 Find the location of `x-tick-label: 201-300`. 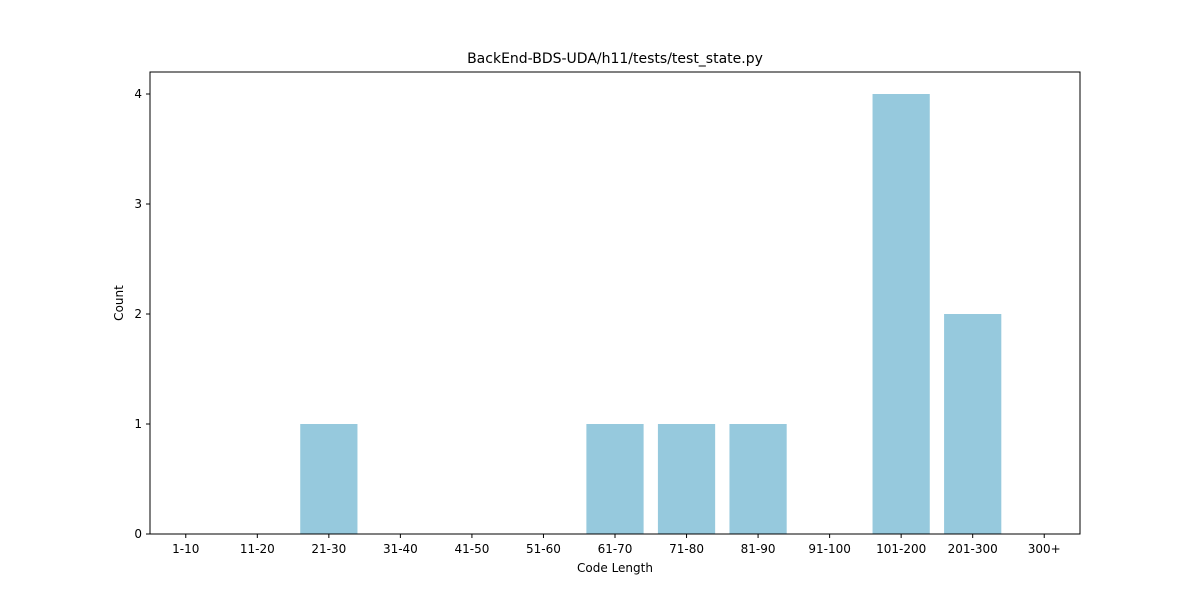

x-tick-label: 201-300 is located at coordinates (973, 549).